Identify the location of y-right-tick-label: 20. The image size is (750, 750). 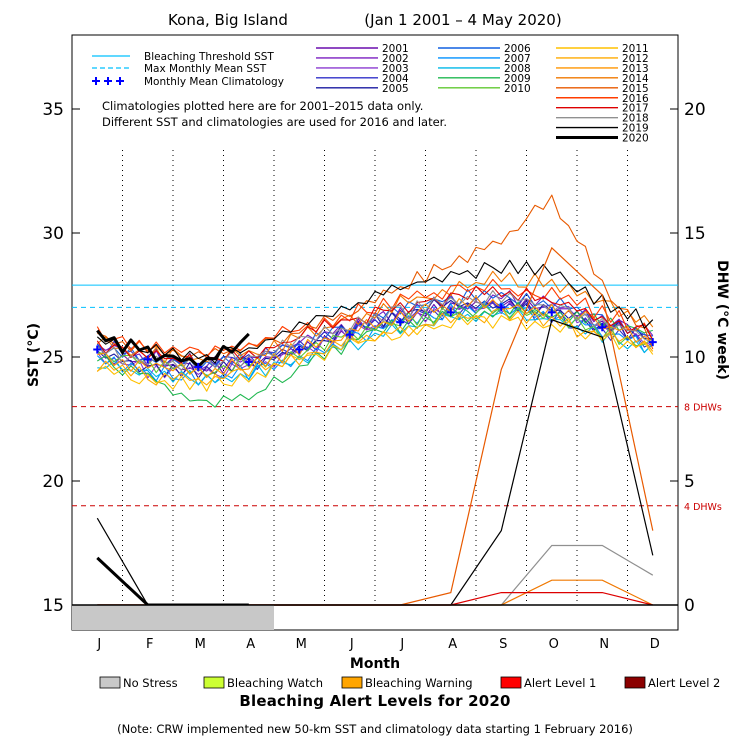
(695, 110).